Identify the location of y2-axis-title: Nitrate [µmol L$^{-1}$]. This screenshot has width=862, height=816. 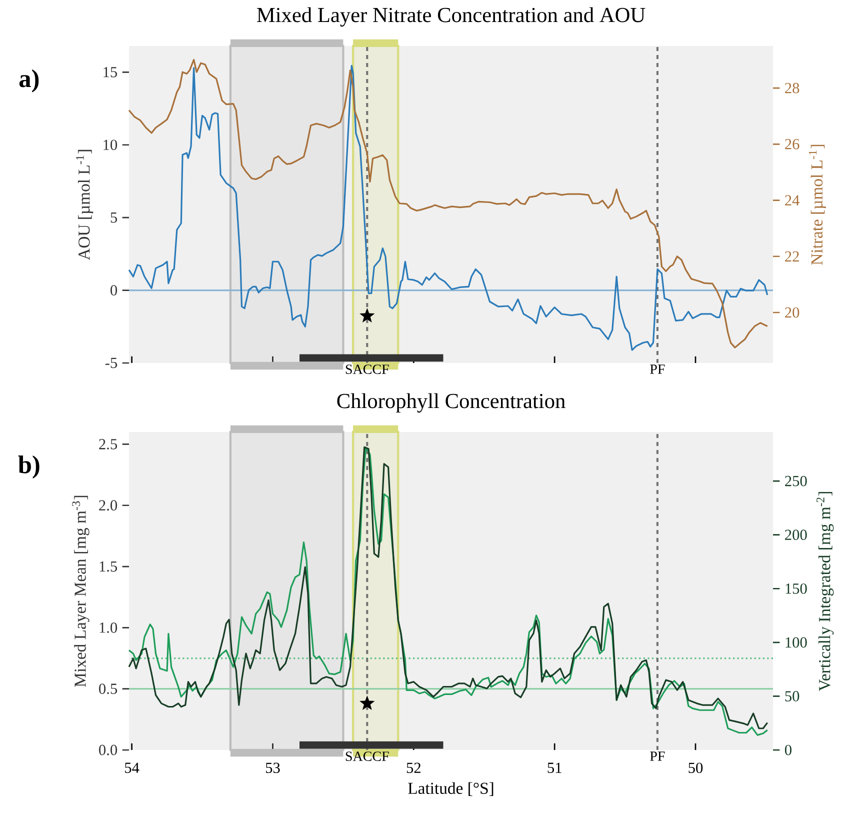
(817, 204).